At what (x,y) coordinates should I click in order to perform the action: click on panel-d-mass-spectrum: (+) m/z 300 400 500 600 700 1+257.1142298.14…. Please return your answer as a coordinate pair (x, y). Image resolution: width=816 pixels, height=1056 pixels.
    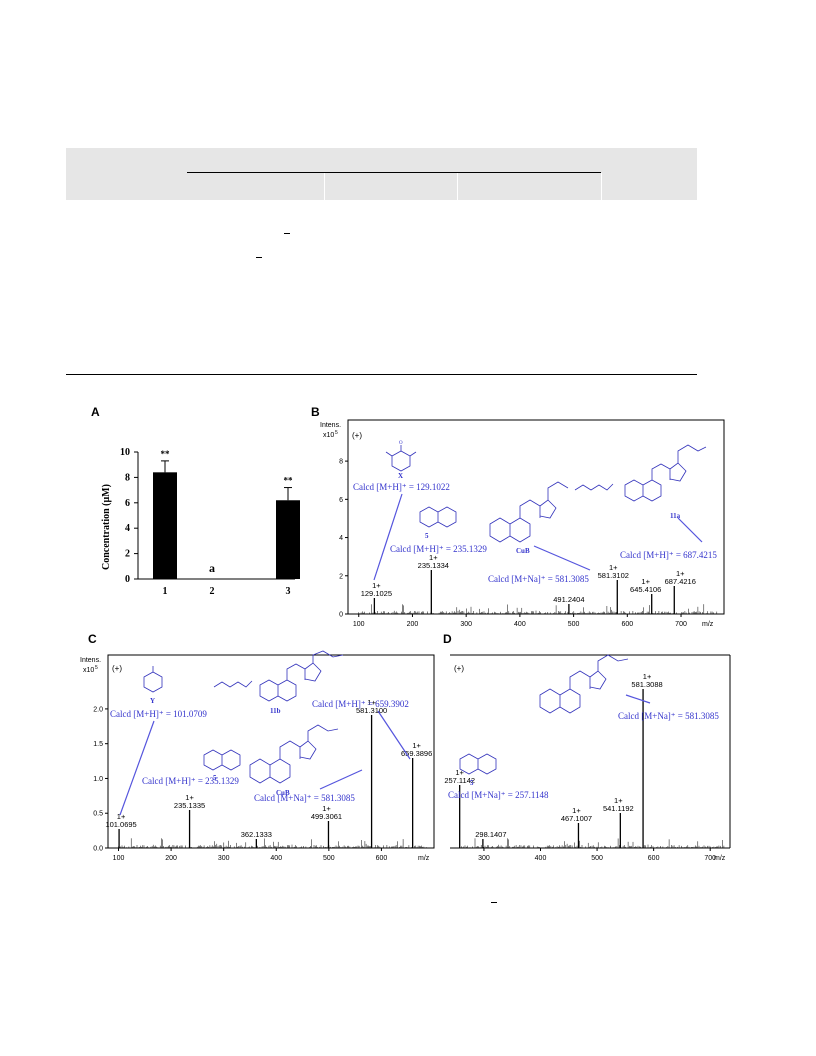
    Looking at the image, I should click on (587, 758).